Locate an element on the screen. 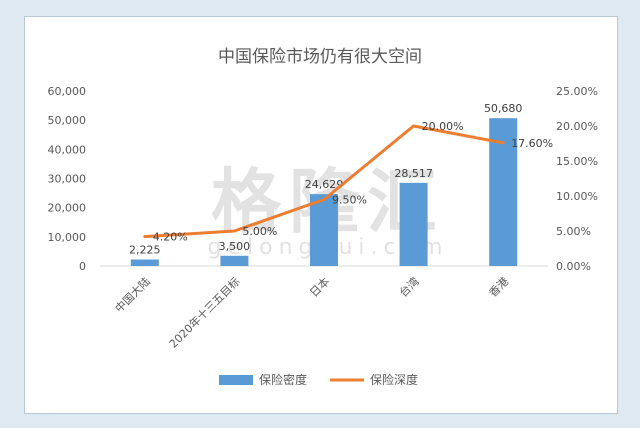 The width and height of the screenshot is (640, 428). bar-data-label: 28,517 is located at coordinates (413, 173).